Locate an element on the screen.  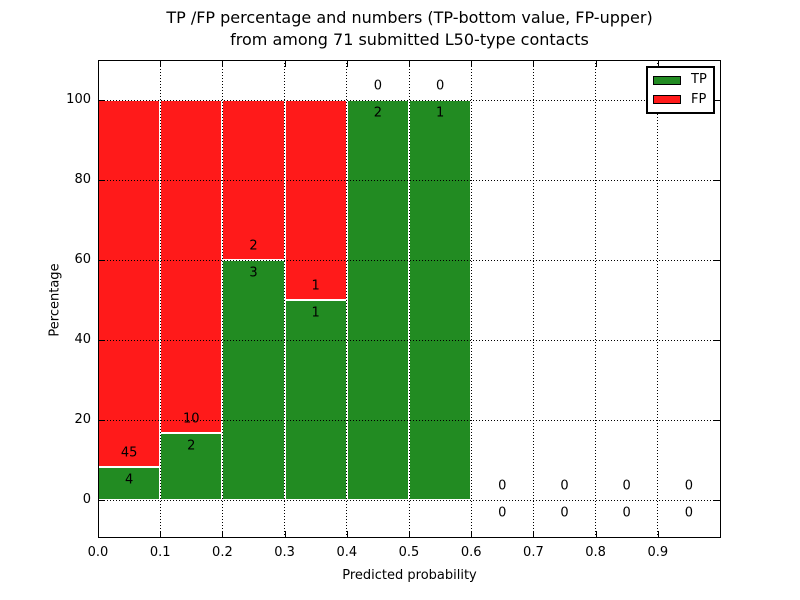
x-tick-label: 0.4 is located at coordinates (347, 552).